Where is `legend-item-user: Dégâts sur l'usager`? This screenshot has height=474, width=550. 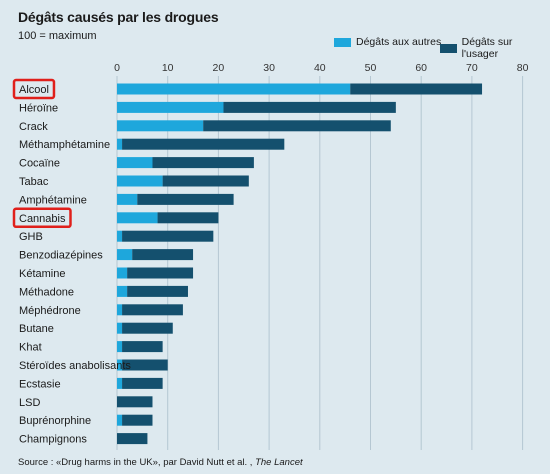
legend-item-user: Dégâts sur l'usager is located at coordinates (495, 48).